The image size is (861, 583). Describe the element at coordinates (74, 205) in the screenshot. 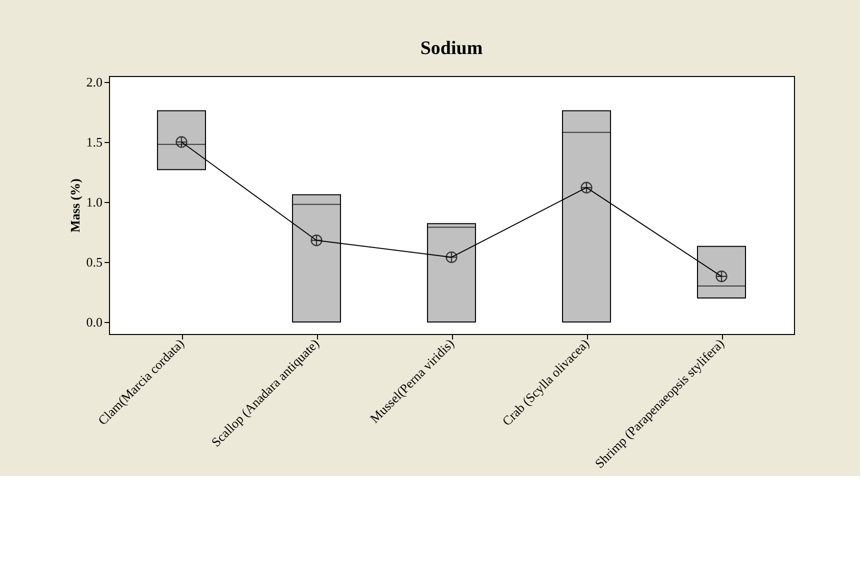

I see `y-axis-title: Mass (%)` at that location.